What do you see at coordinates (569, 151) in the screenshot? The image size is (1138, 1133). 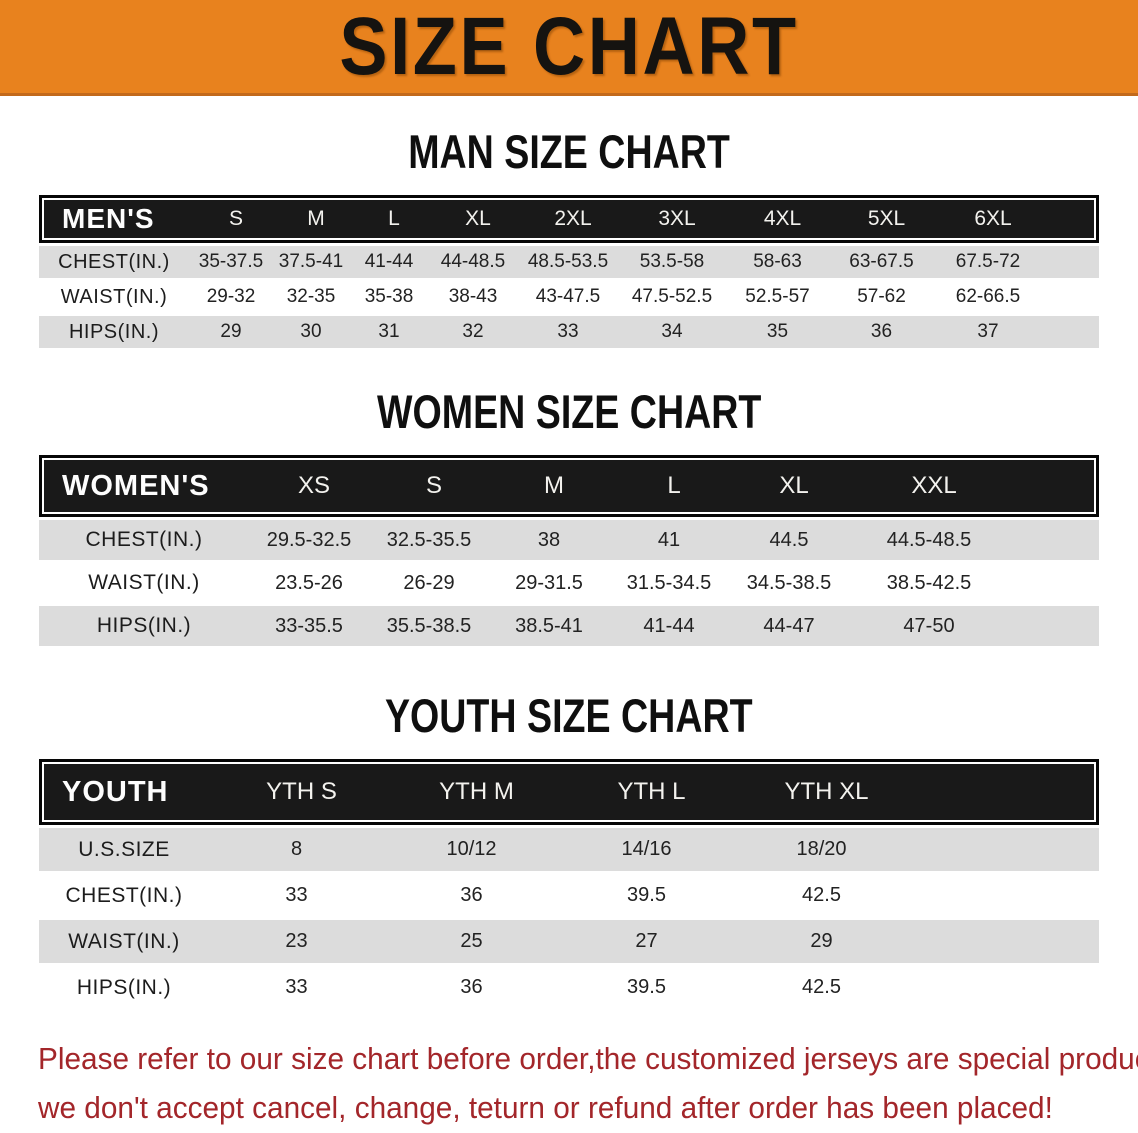 I see `mens-section-heading-text: MAN SIZE CHART` at bounding box center [569, 151].